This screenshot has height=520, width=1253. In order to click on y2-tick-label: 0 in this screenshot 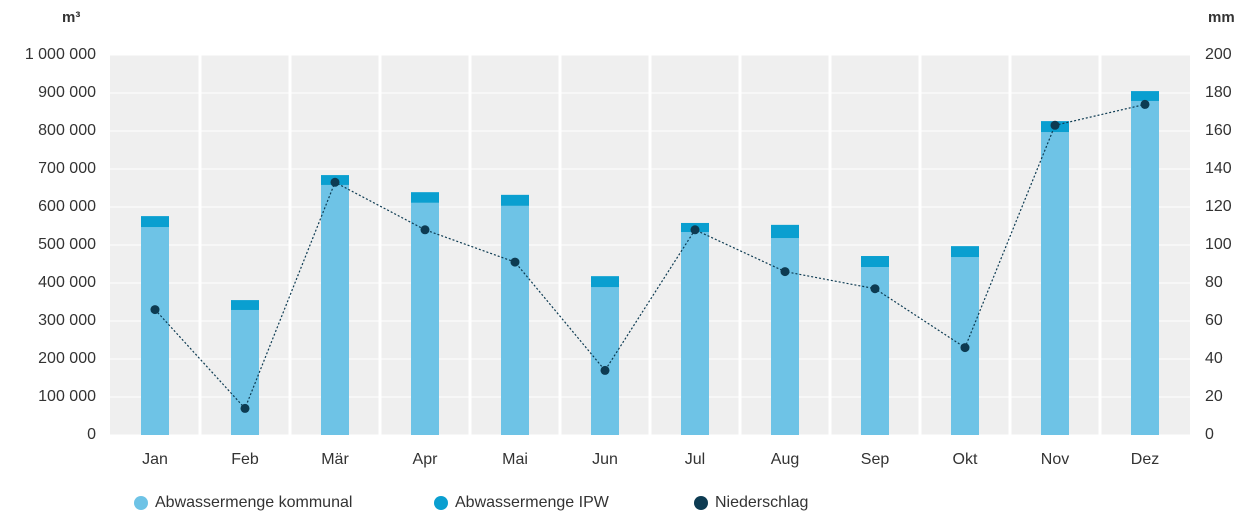, I will do `click(1209, 434)`.